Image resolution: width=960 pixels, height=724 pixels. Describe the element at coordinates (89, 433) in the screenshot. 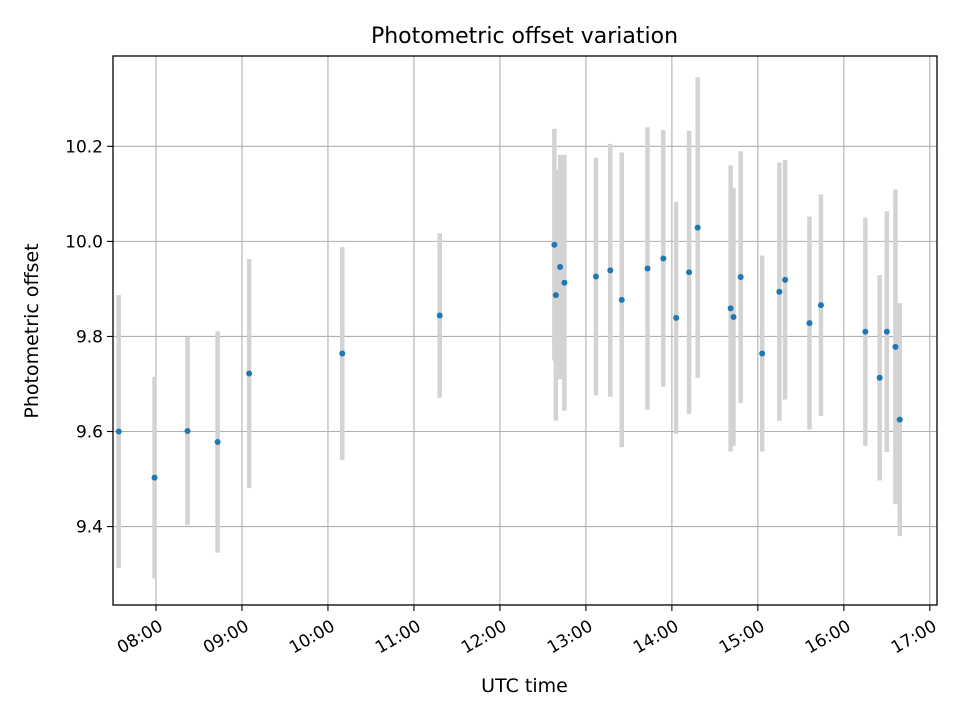

I see `y-tick-label: 9.6` at that location.